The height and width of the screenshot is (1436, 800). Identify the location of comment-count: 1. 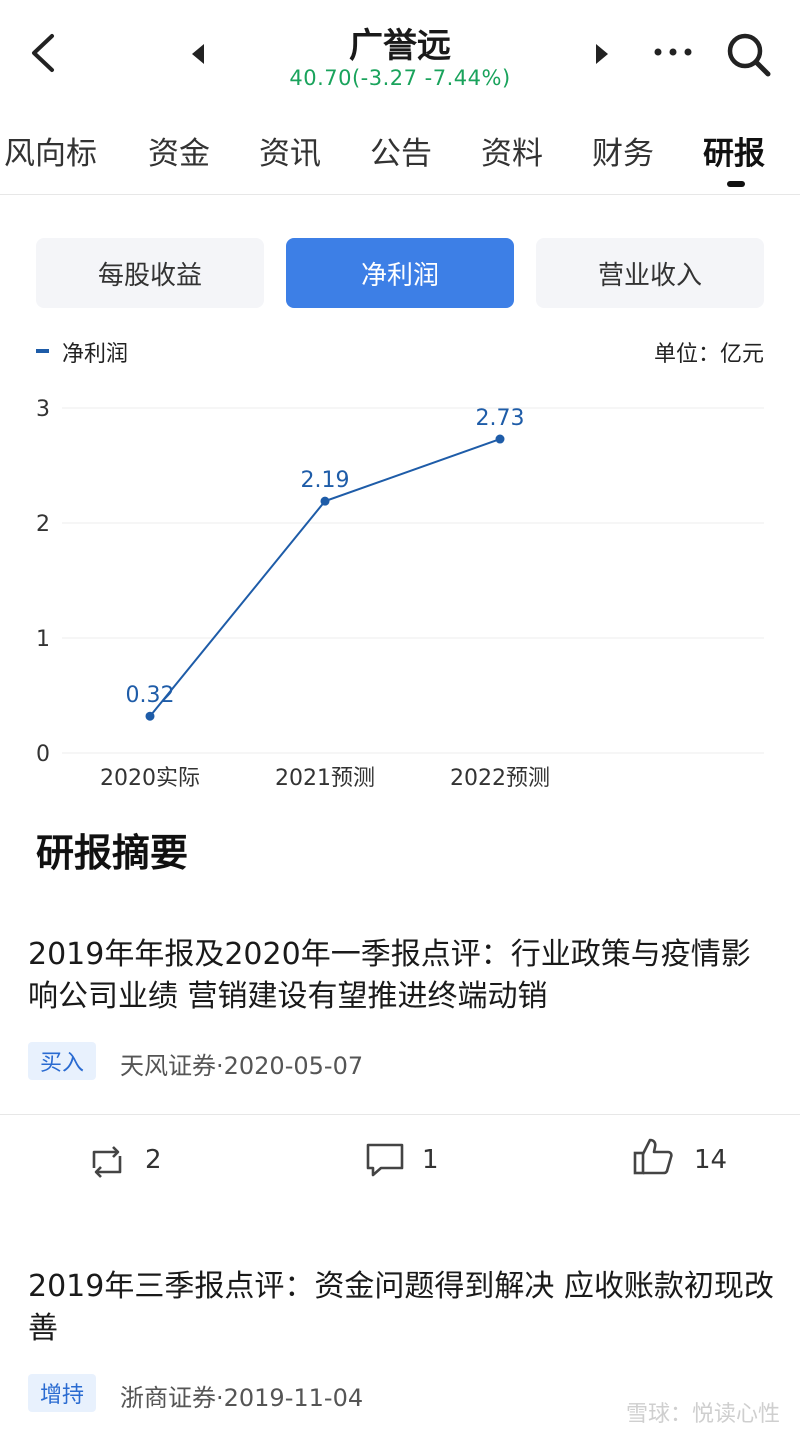
(430, 1160).